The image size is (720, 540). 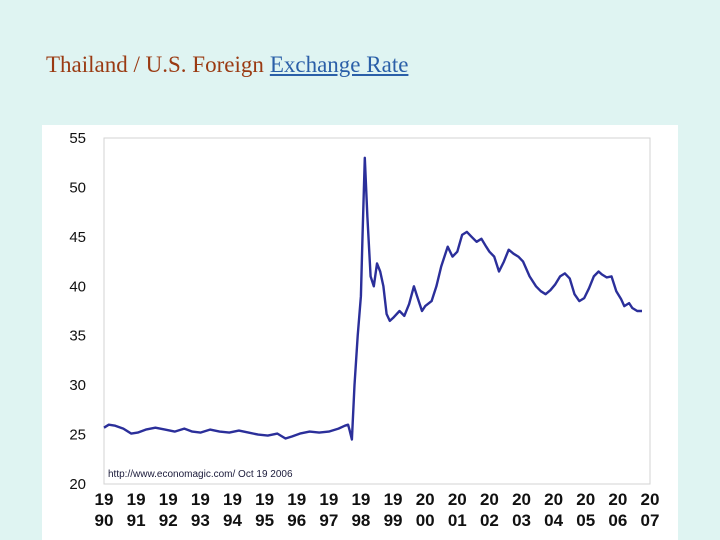 I want to click on x-tick-label-bottom: 96, so click(x=296, y=520).